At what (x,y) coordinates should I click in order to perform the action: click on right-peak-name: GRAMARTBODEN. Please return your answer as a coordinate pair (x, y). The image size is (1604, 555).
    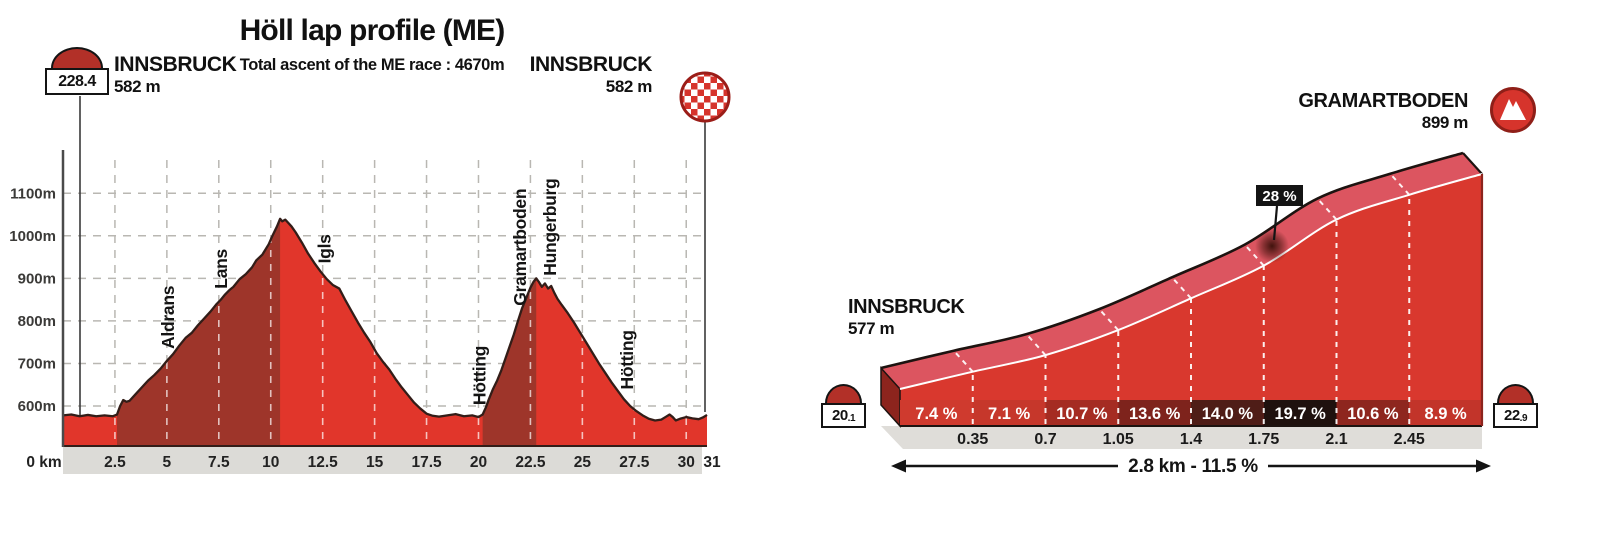
    Looking at the image, I should click on (1383, 101).